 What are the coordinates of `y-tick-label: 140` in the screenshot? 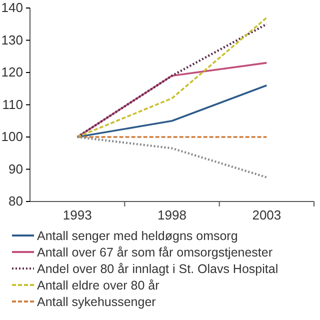 It's located at (12, 8).